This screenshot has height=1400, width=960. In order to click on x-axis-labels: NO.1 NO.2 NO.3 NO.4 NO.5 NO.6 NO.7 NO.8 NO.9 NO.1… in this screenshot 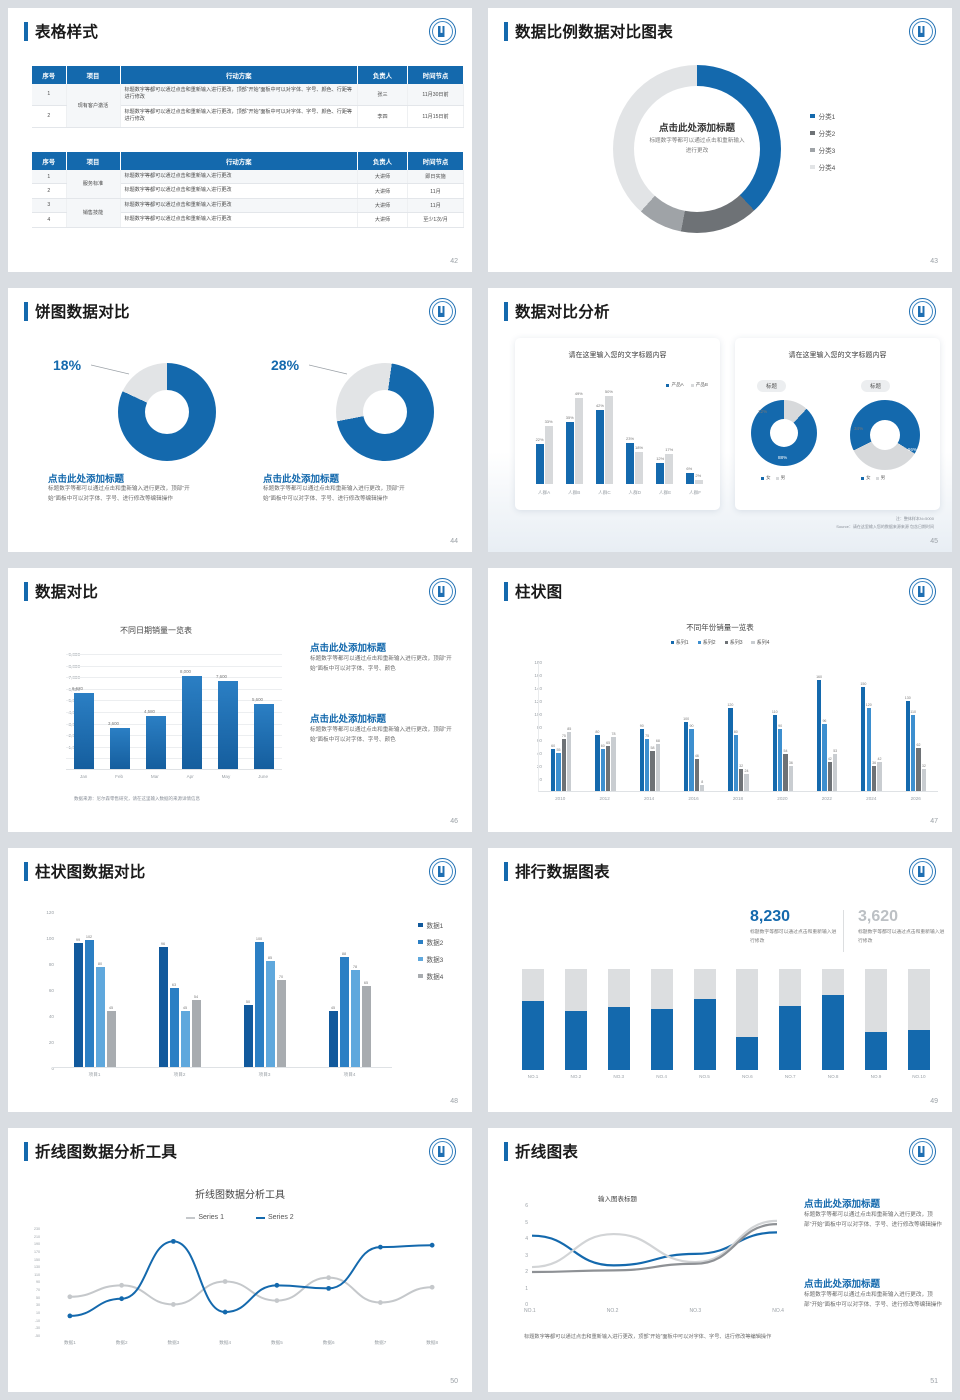, I will do `click(726, 1076)`.